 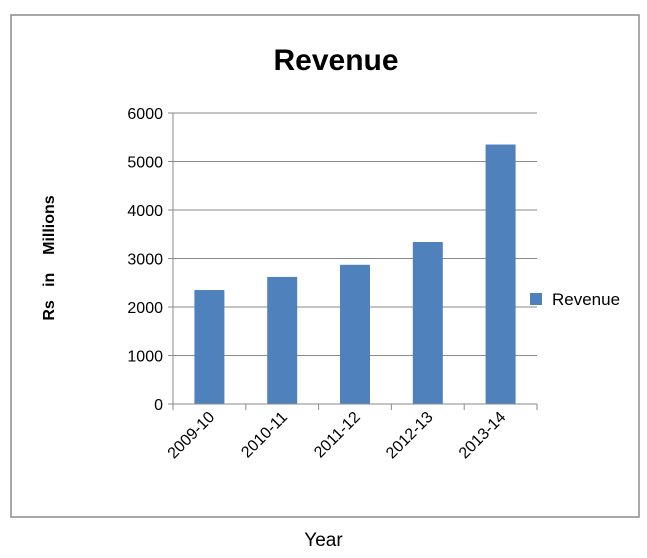 What do you see at coordinates (145, 308) in the screenshot?
I see `y-tick-label: 2000` at bounding box center [145, 308].